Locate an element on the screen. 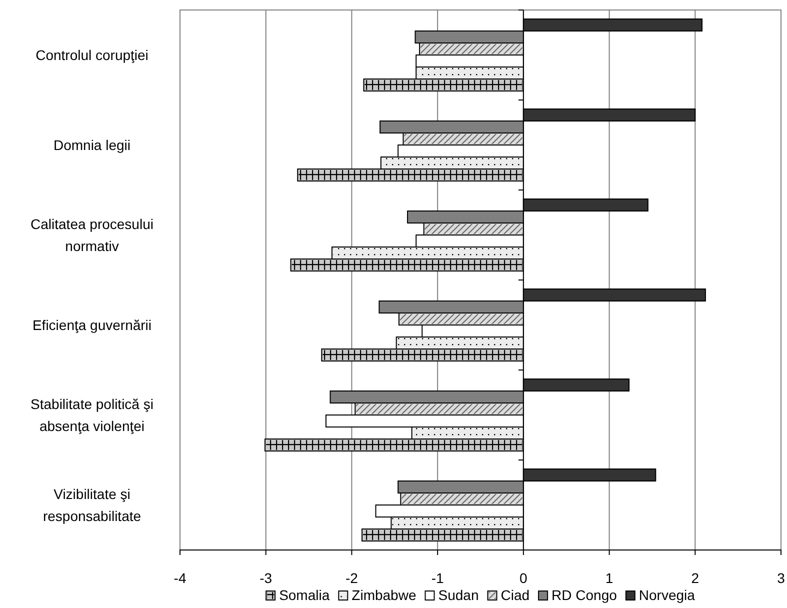 This screenshot has width=787, height=608. legend-label: Somalia is located at coordinates (304, 595).